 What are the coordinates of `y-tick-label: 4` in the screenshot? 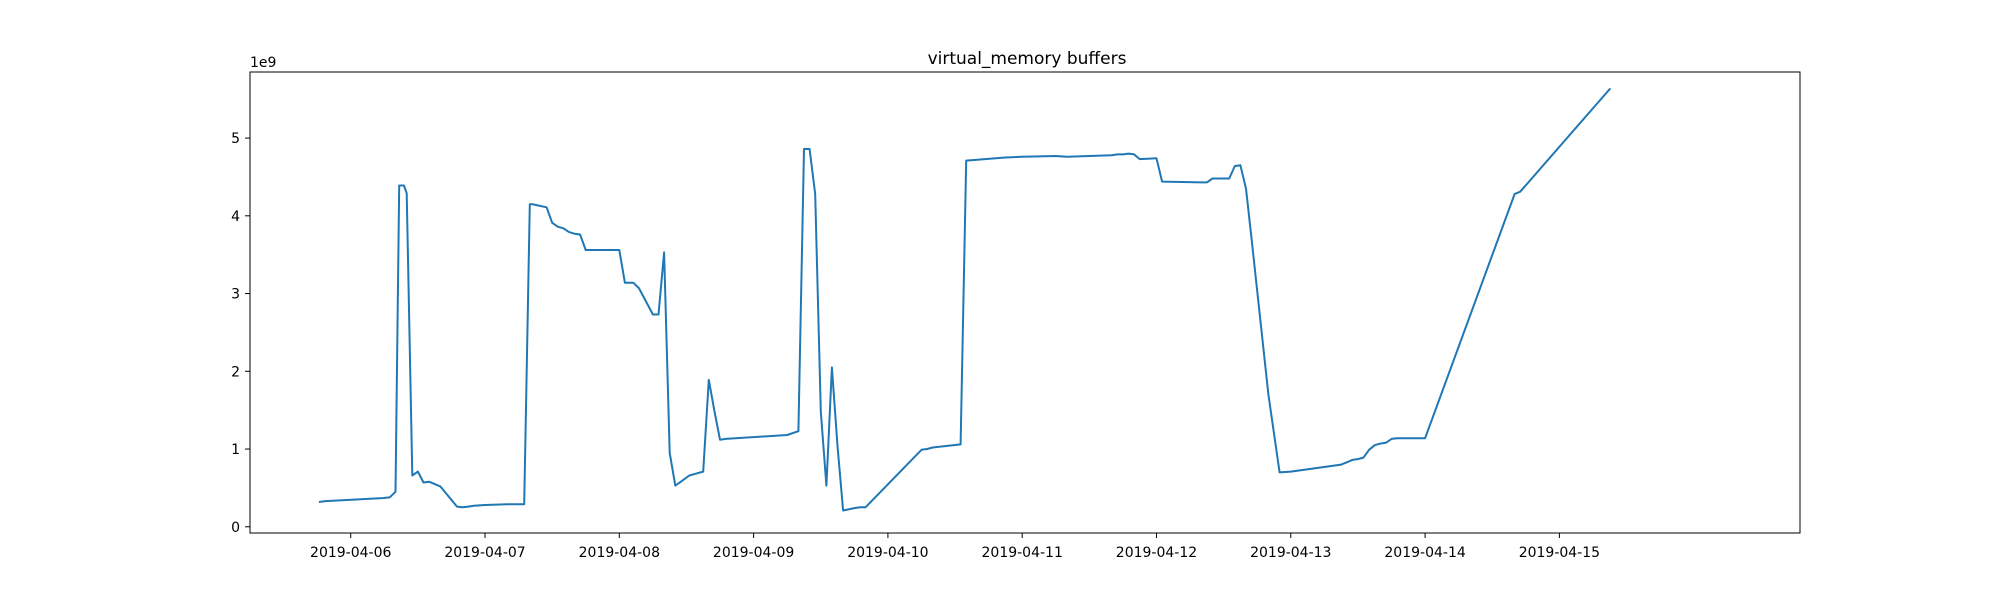 It's located at (235, 217).